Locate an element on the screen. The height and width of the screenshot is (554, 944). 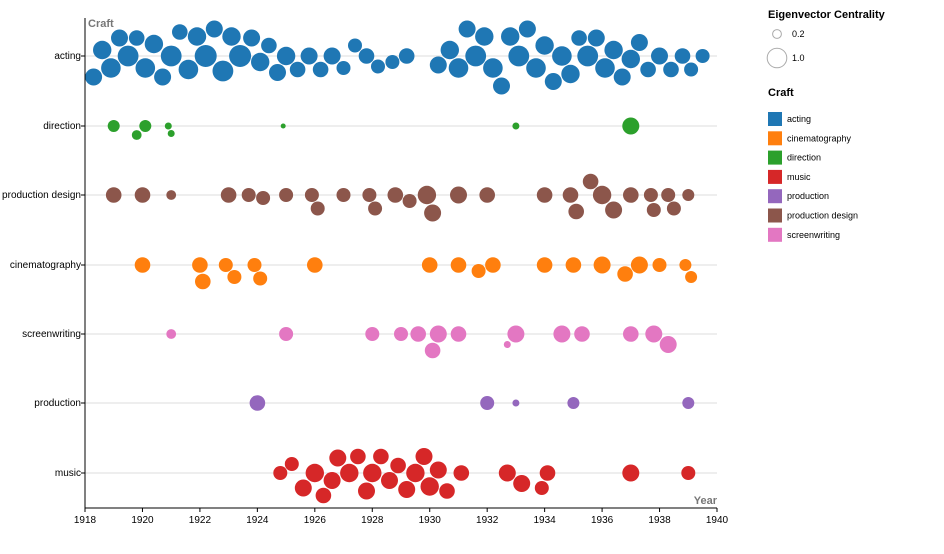
y-tick-label: production design is located at coordinates (41, 195).